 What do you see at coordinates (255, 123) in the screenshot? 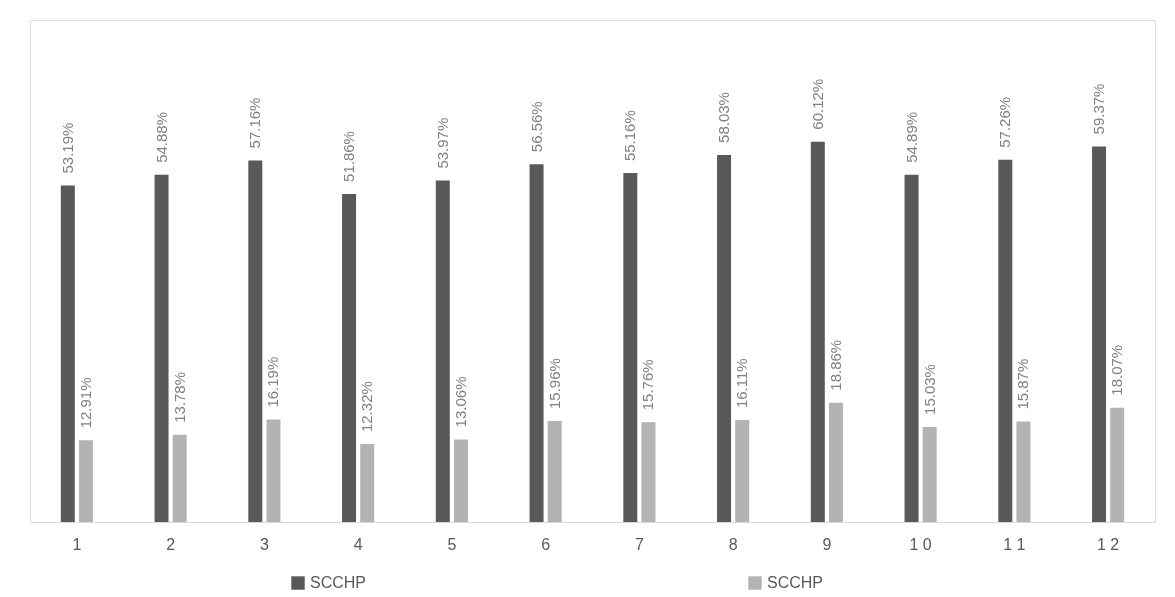
I see `data-label: 57.16%` at bounding box center [255, 123].